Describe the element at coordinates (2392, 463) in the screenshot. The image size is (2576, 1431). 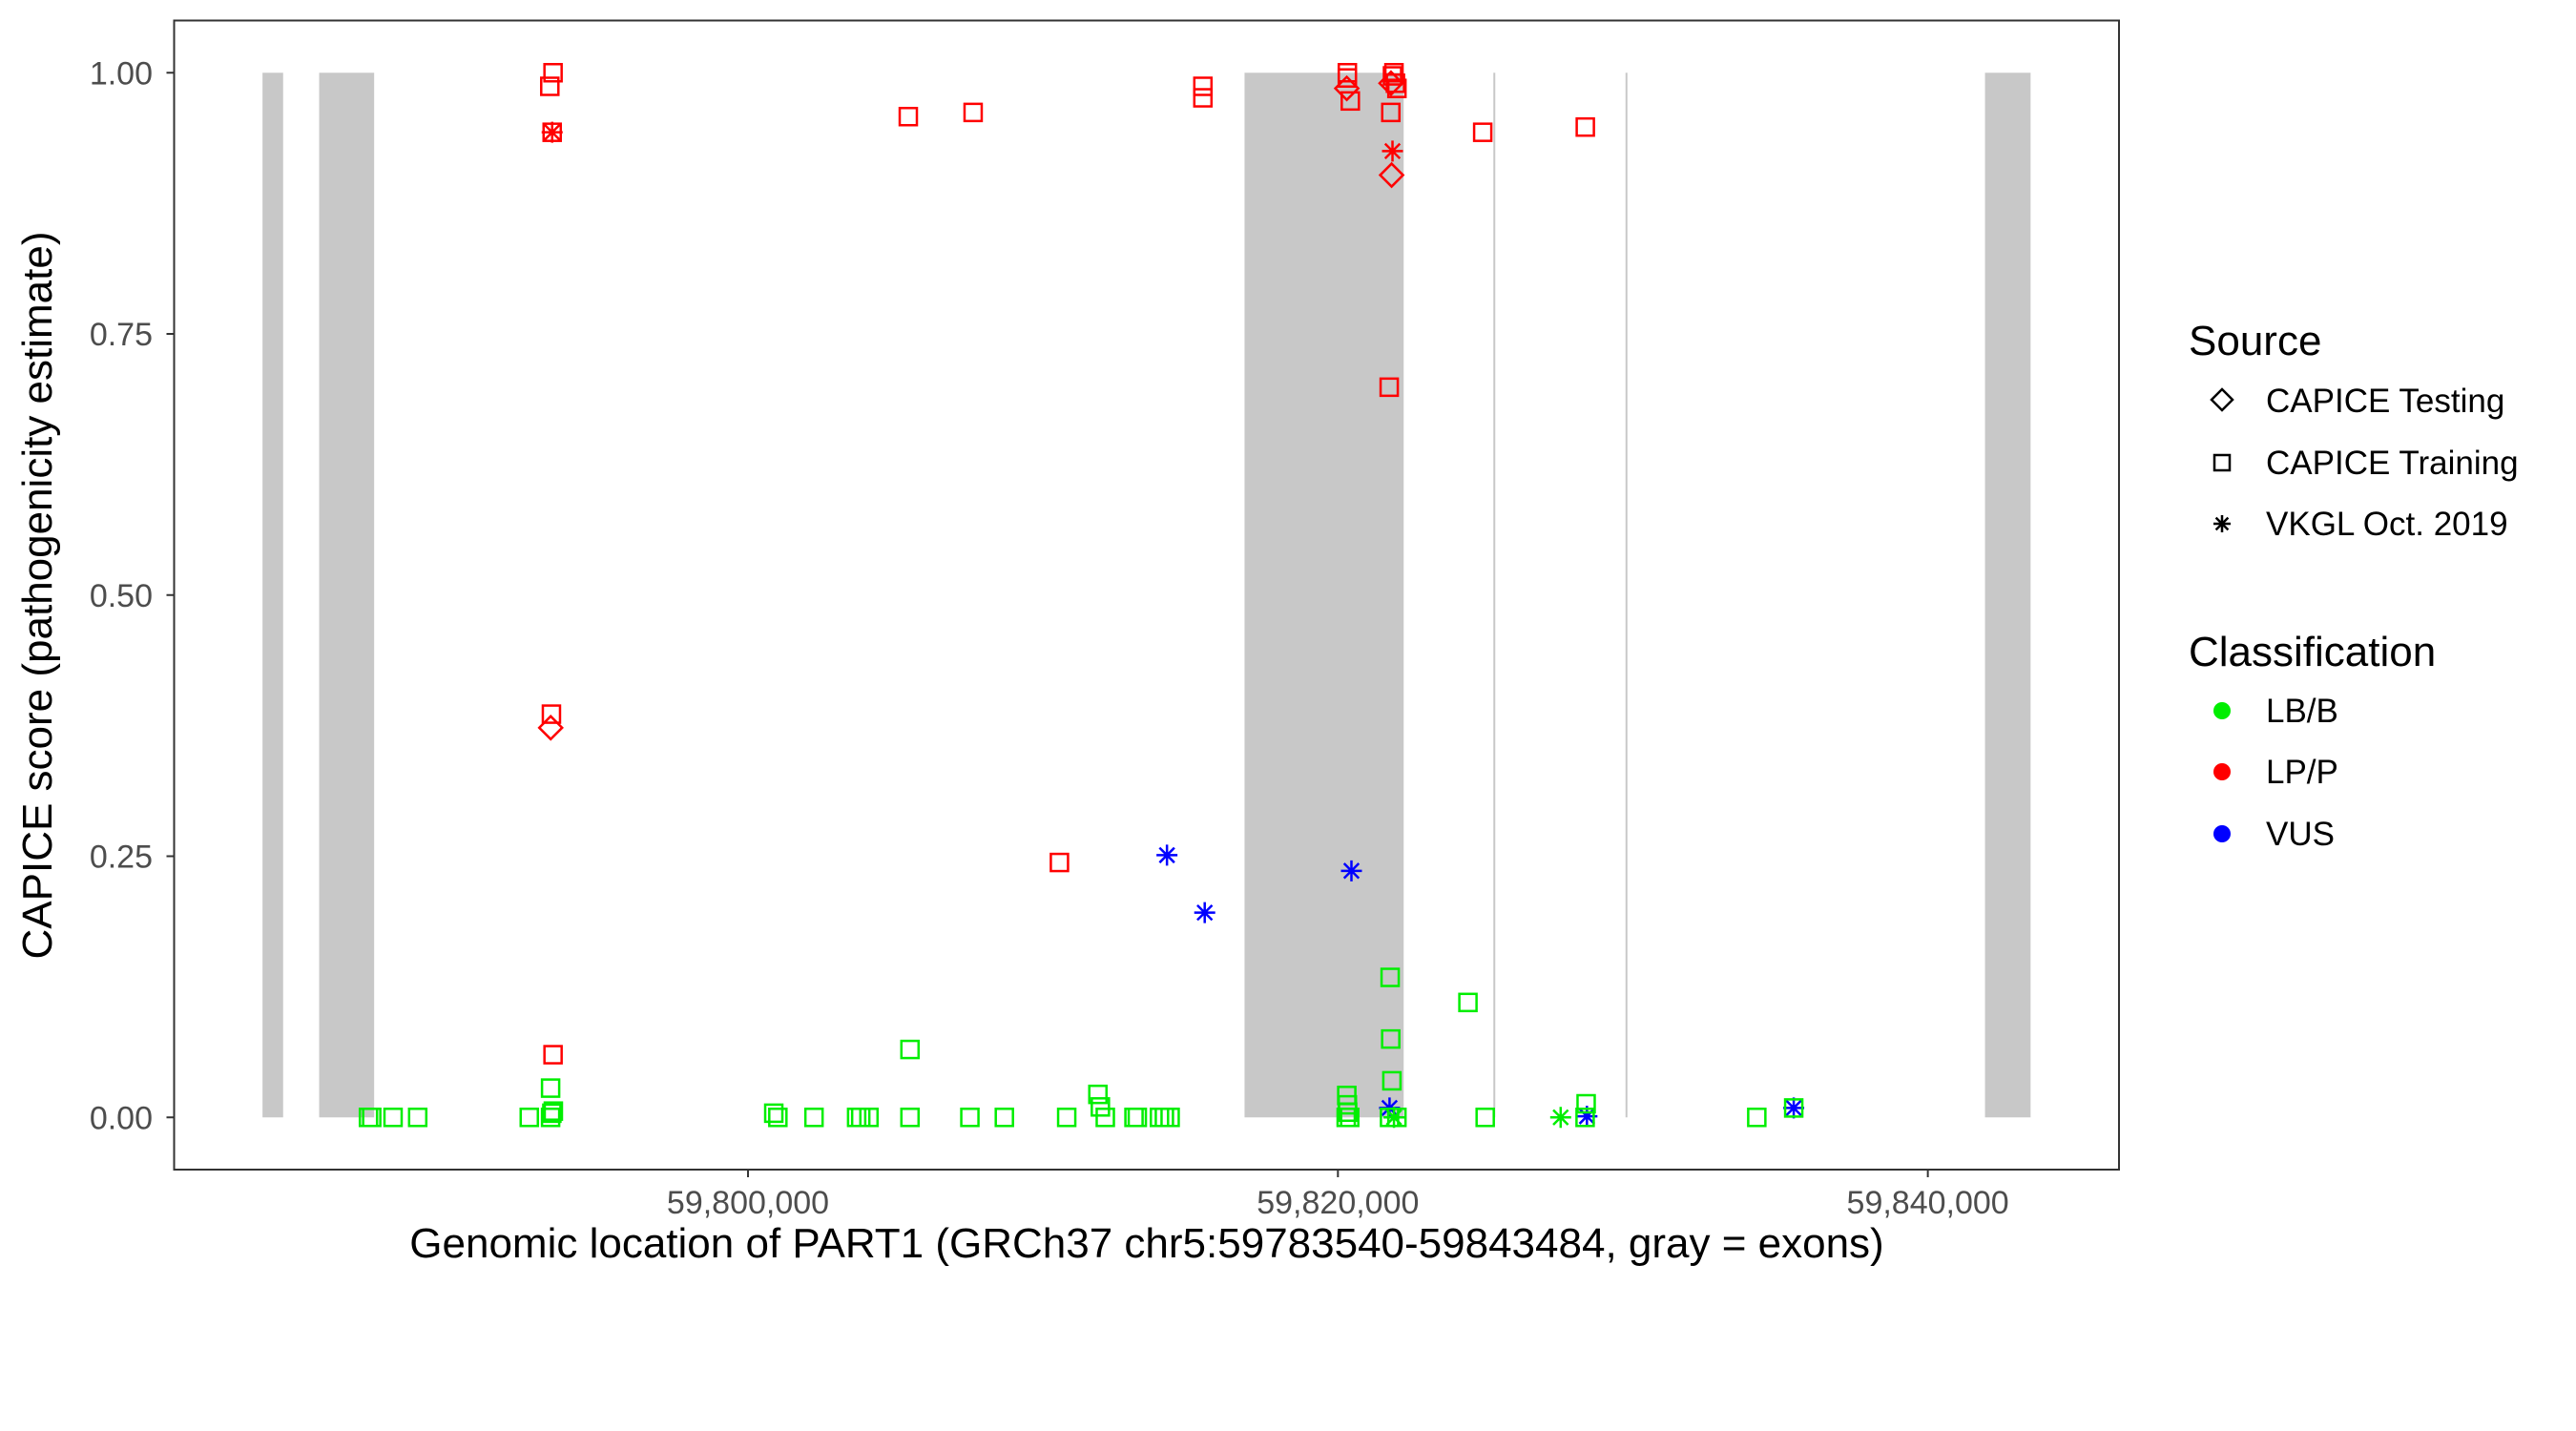
I see `legend-label: CAPICE Training` at that location.